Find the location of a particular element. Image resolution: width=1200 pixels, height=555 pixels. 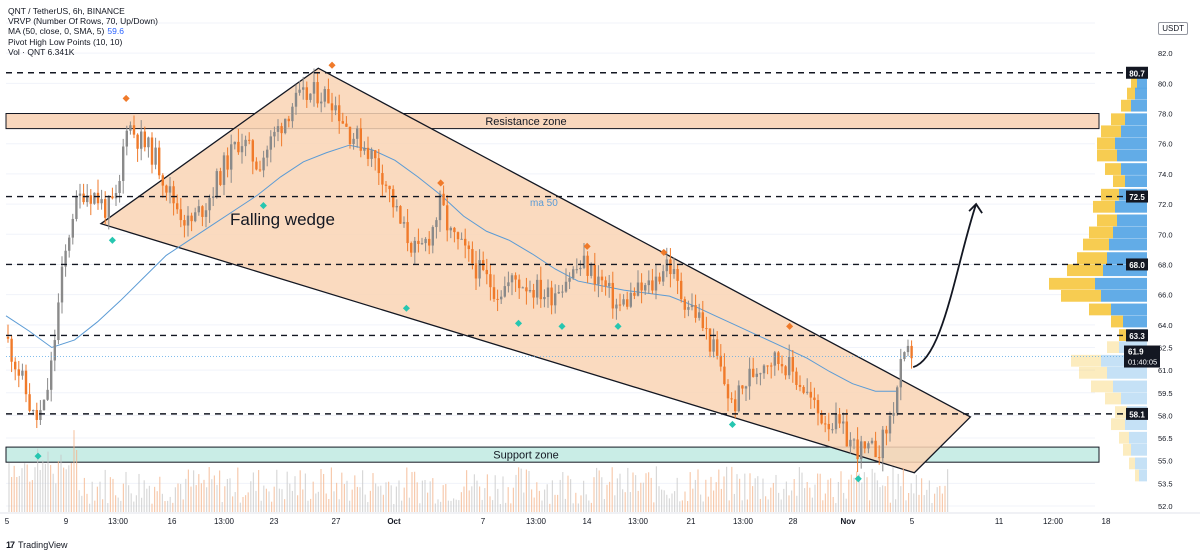

price-tick-label: 78.0 is located at coordinates (1165, 114).